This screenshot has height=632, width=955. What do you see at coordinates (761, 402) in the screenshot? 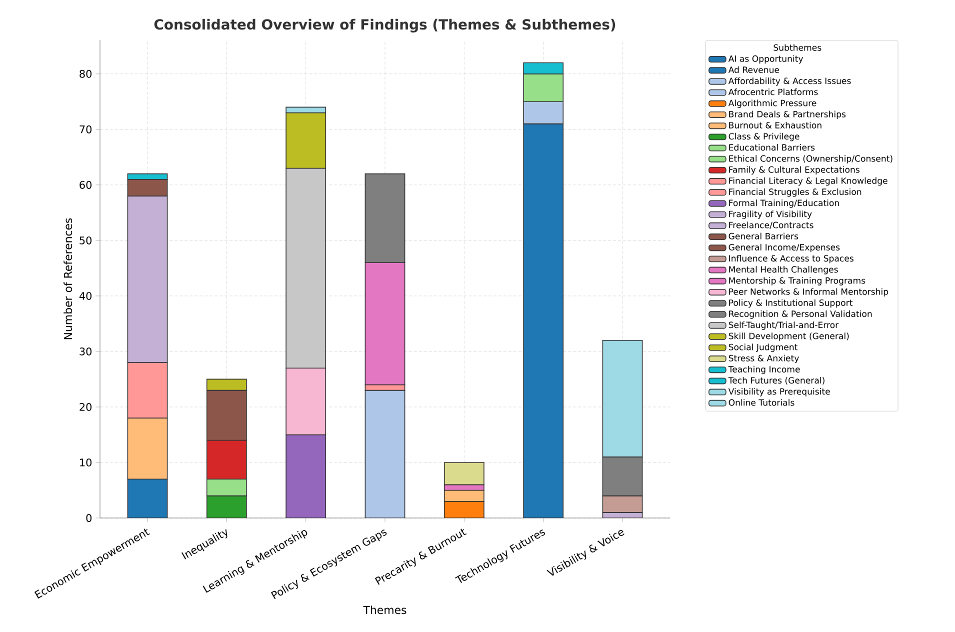
I see `legend-label: Online Tutorials` at bounding box center [761, 402].